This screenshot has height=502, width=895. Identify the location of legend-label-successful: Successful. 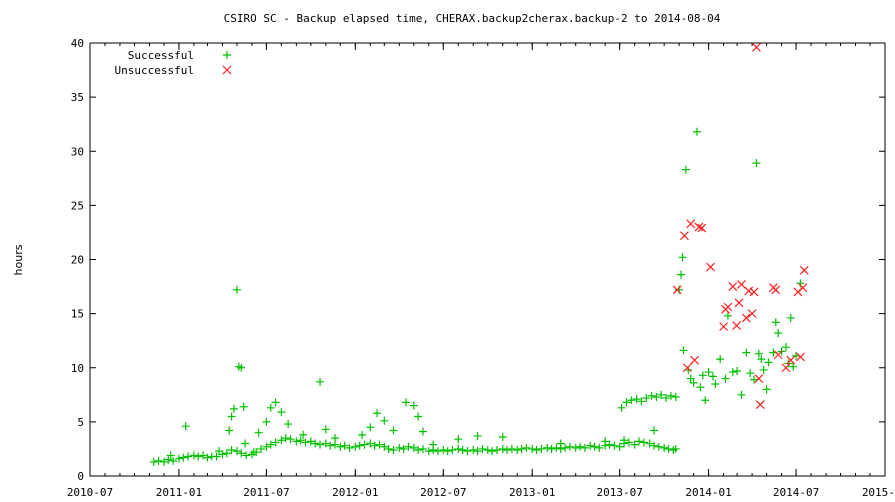
(161, 55).